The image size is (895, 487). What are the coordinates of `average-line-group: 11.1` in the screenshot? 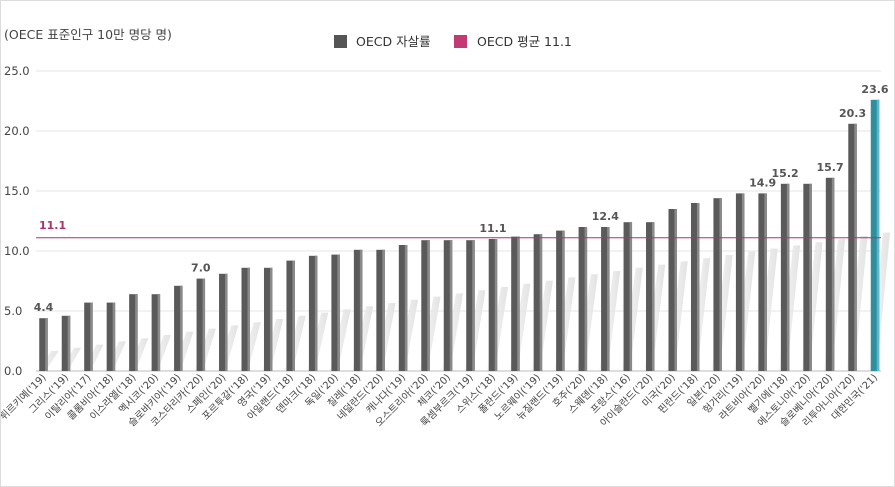 It's located at (458, 229).